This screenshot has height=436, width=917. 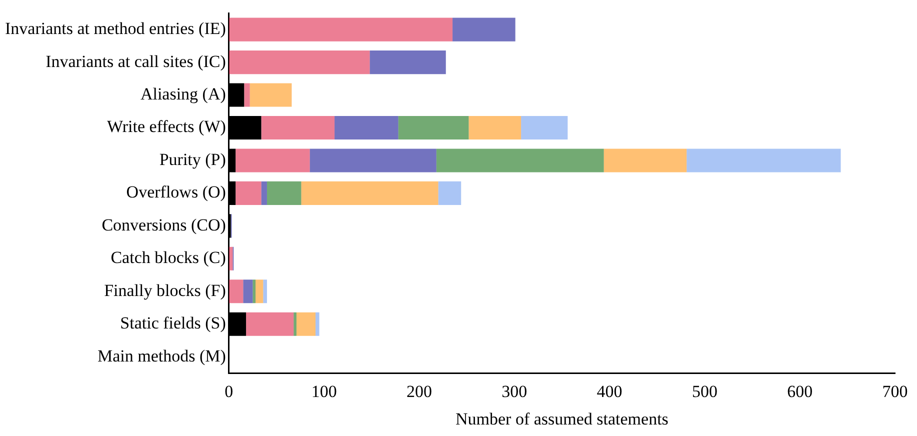 I want to click on y-tick-label: Invariants at call sites (IC), so click(x=136, y=61).